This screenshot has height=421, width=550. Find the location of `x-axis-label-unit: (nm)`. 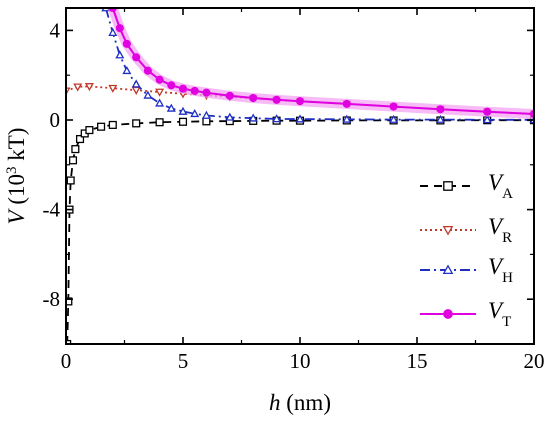

x-axis-label-unit: (nm) is located at coordinates (306, 402).